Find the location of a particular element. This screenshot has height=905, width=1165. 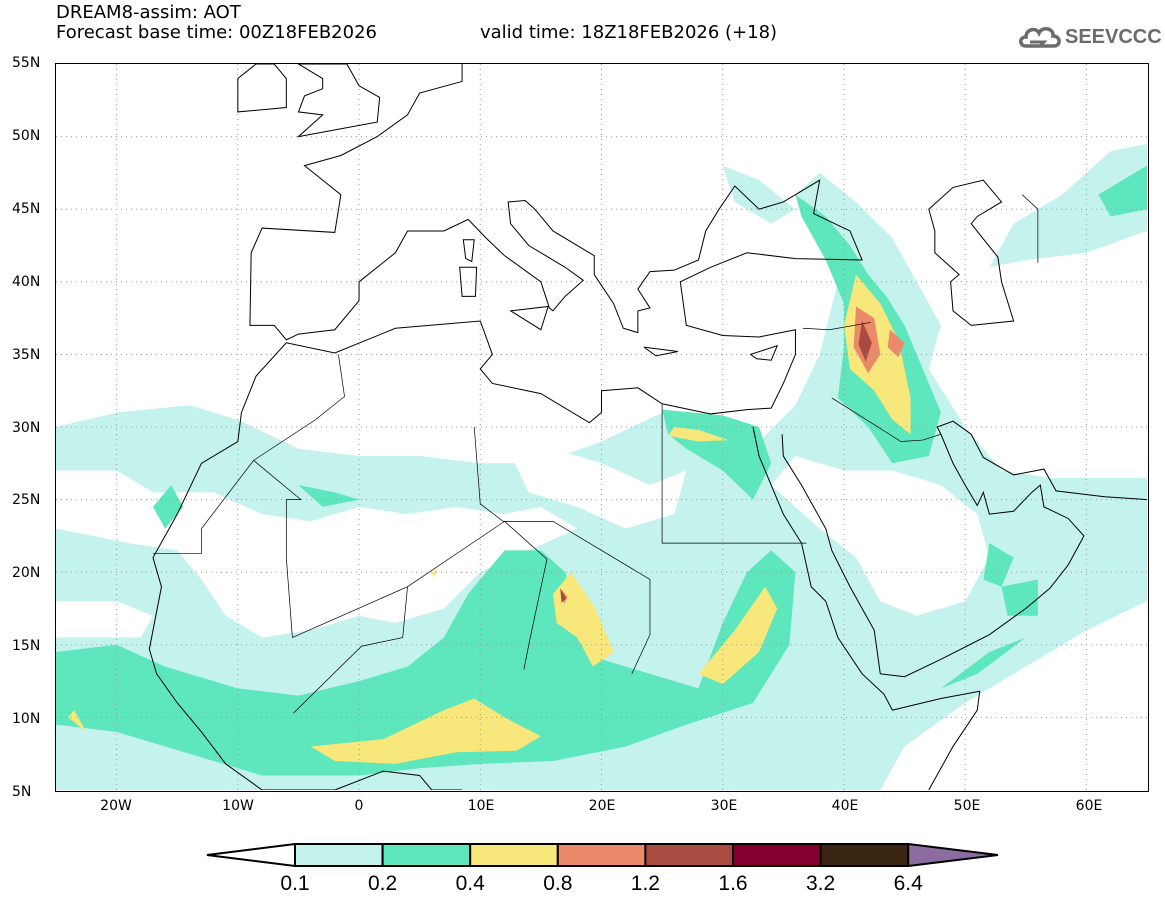

lon-label: 10E is located at coordinates (481, 806).